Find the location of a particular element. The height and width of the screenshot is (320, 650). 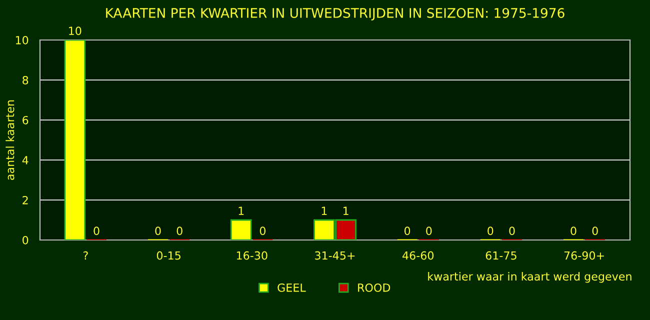

y-tick-label: 2 is located at coordinates (25, 200).